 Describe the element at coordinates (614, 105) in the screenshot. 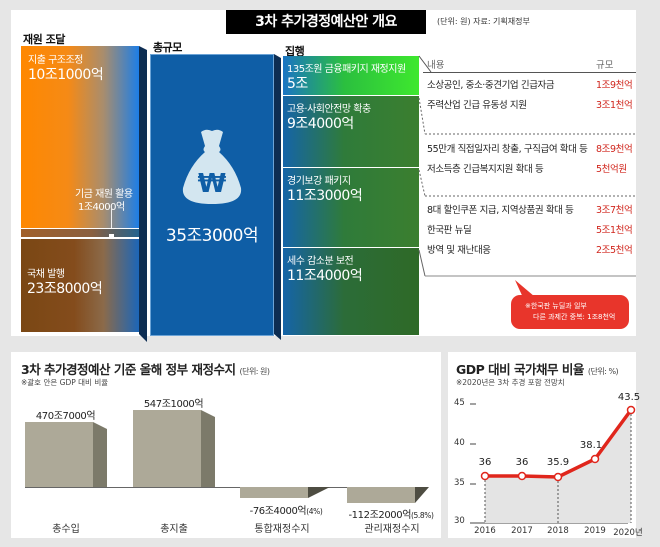

I see `detail-row-2-scale: 3조1천억` at that location.